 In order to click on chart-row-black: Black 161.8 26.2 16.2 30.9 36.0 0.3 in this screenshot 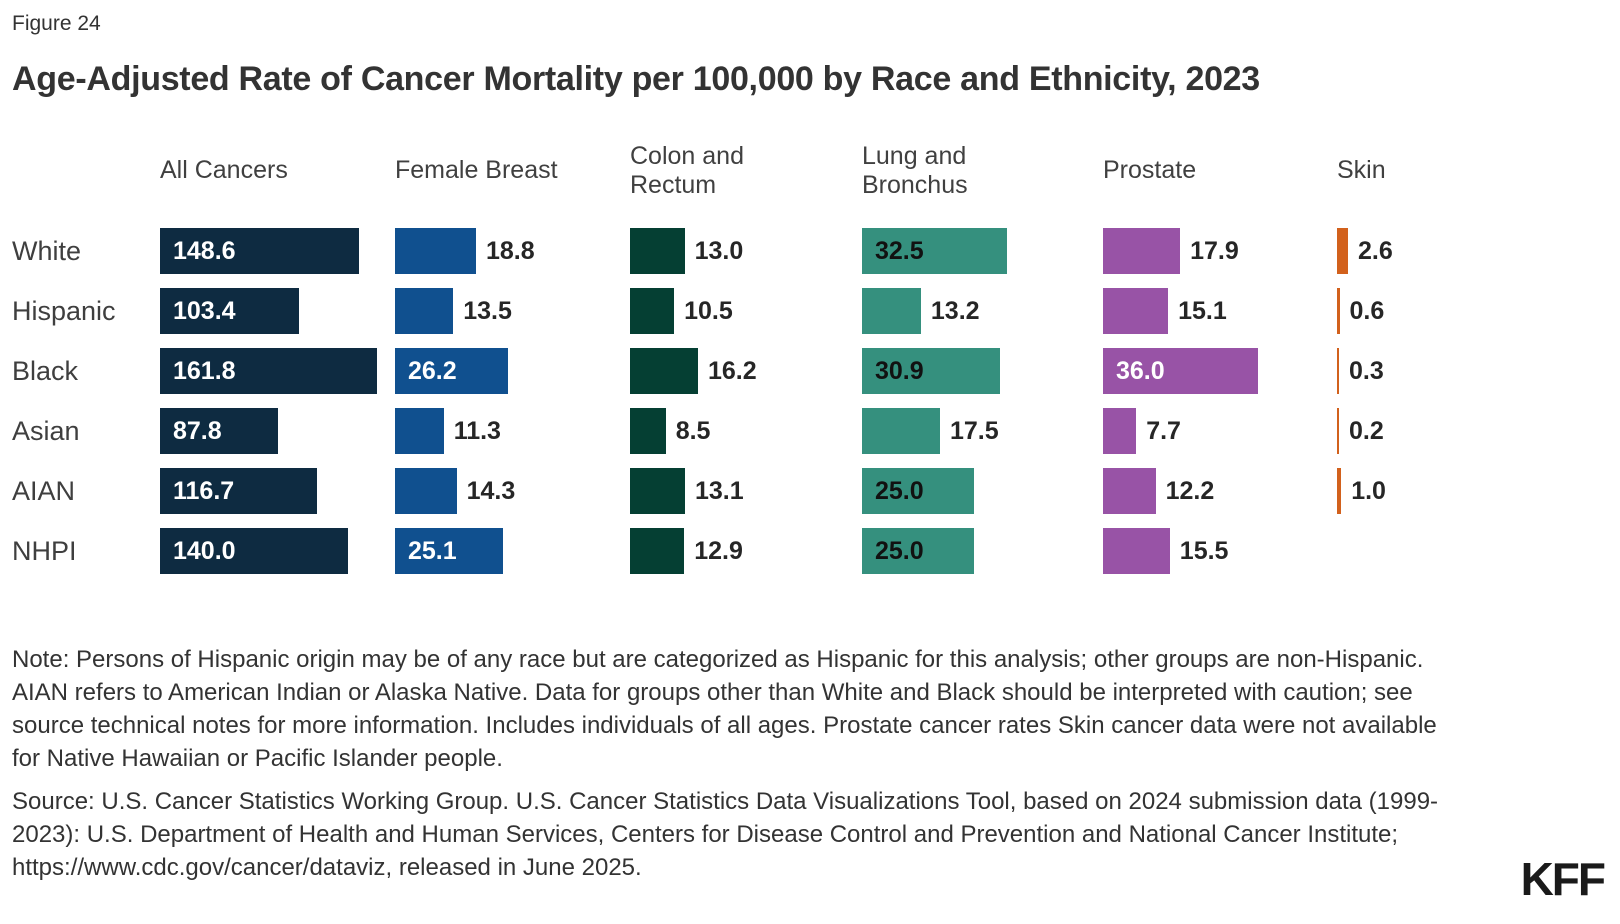, I will do `click(809, 371)`.